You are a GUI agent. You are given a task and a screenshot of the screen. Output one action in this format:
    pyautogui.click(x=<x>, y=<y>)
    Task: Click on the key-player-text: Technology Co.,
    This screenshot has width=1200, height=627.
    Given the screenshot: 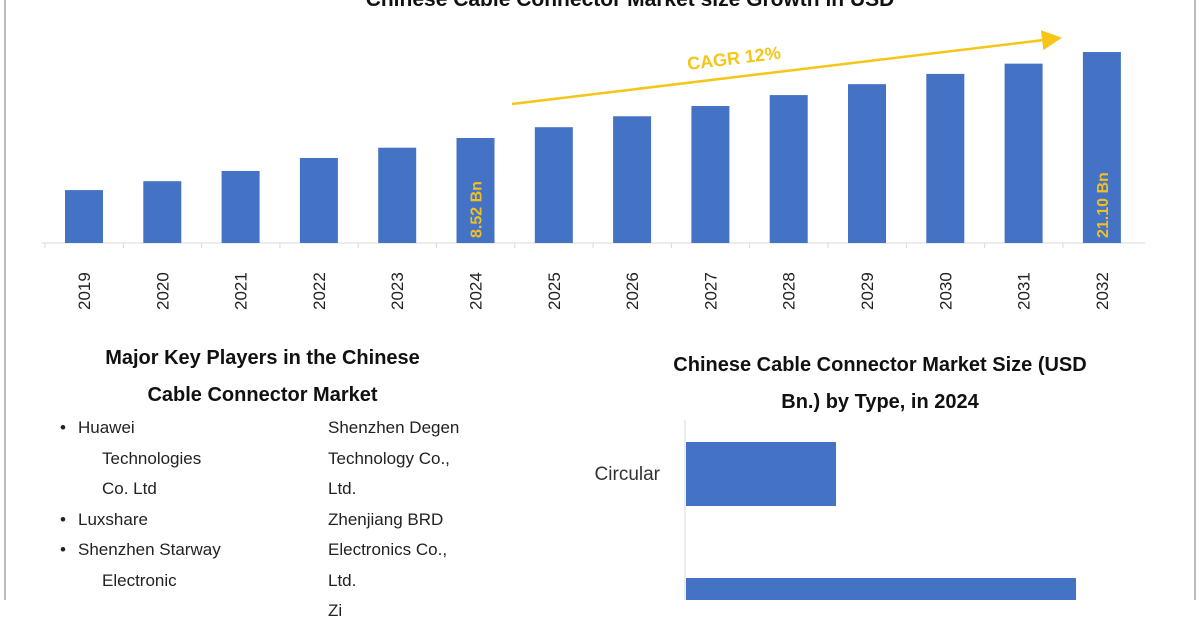 What is the action you would take?
    pyautogui.click(x=389, y=458)
    